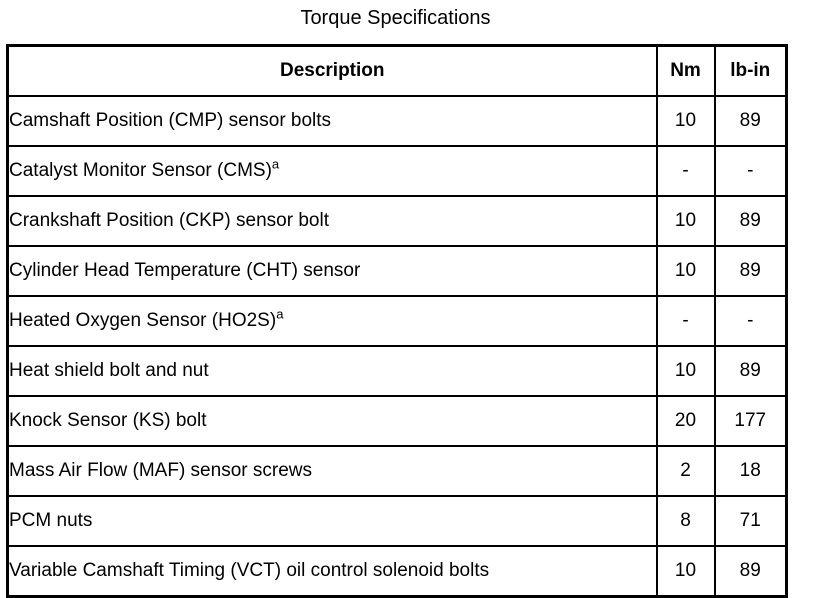 The image size is (816, 598). Describe the element at coordinates (332, 271) in the screenshot. I see `description-cell: Cylinder Head Temperature (CHT) sensor` at that location.